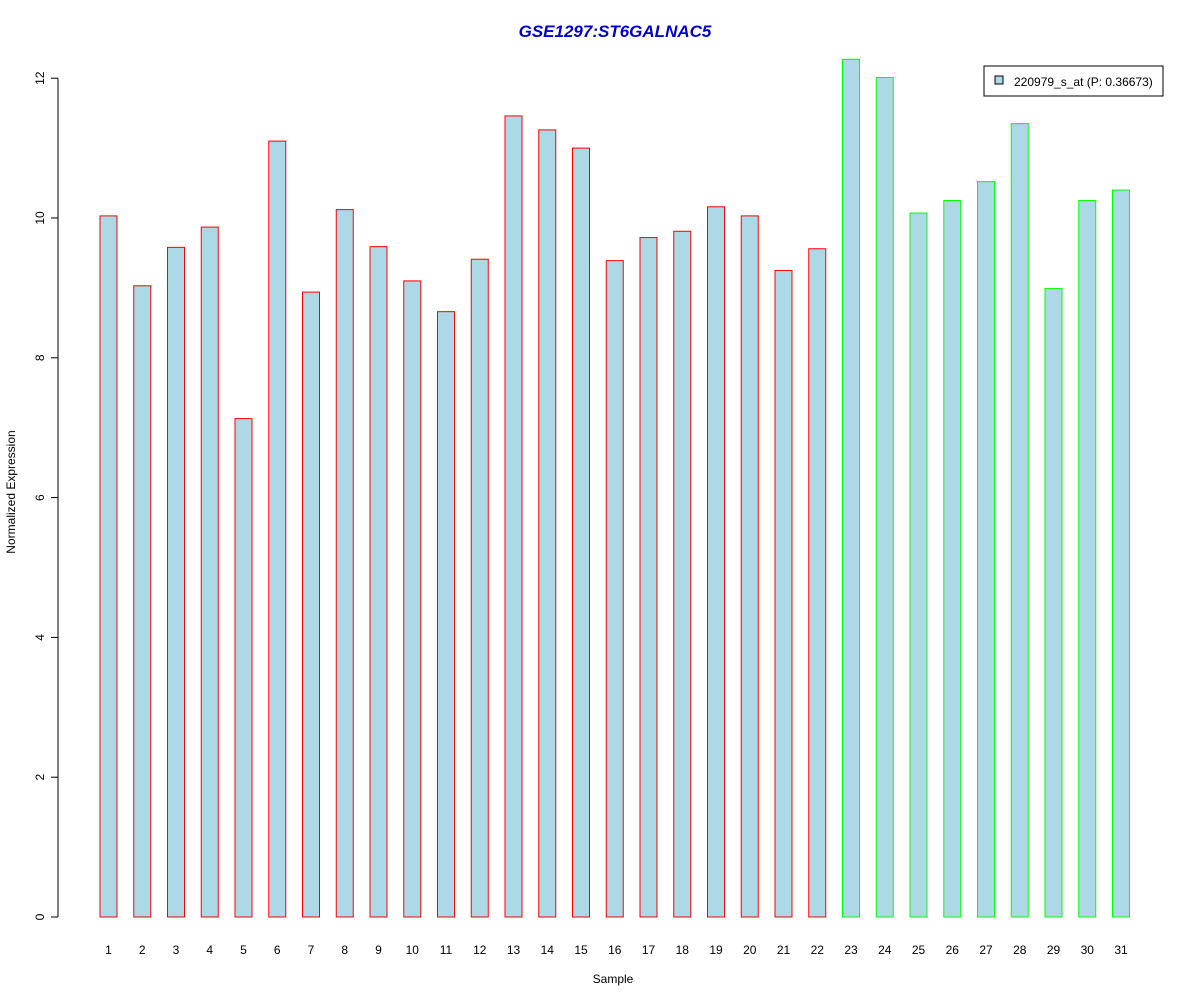  What do you see at coordinates (446, 950) in the screenshot?
I see `x-tick-label: 11` at bounding box center [446, 950].